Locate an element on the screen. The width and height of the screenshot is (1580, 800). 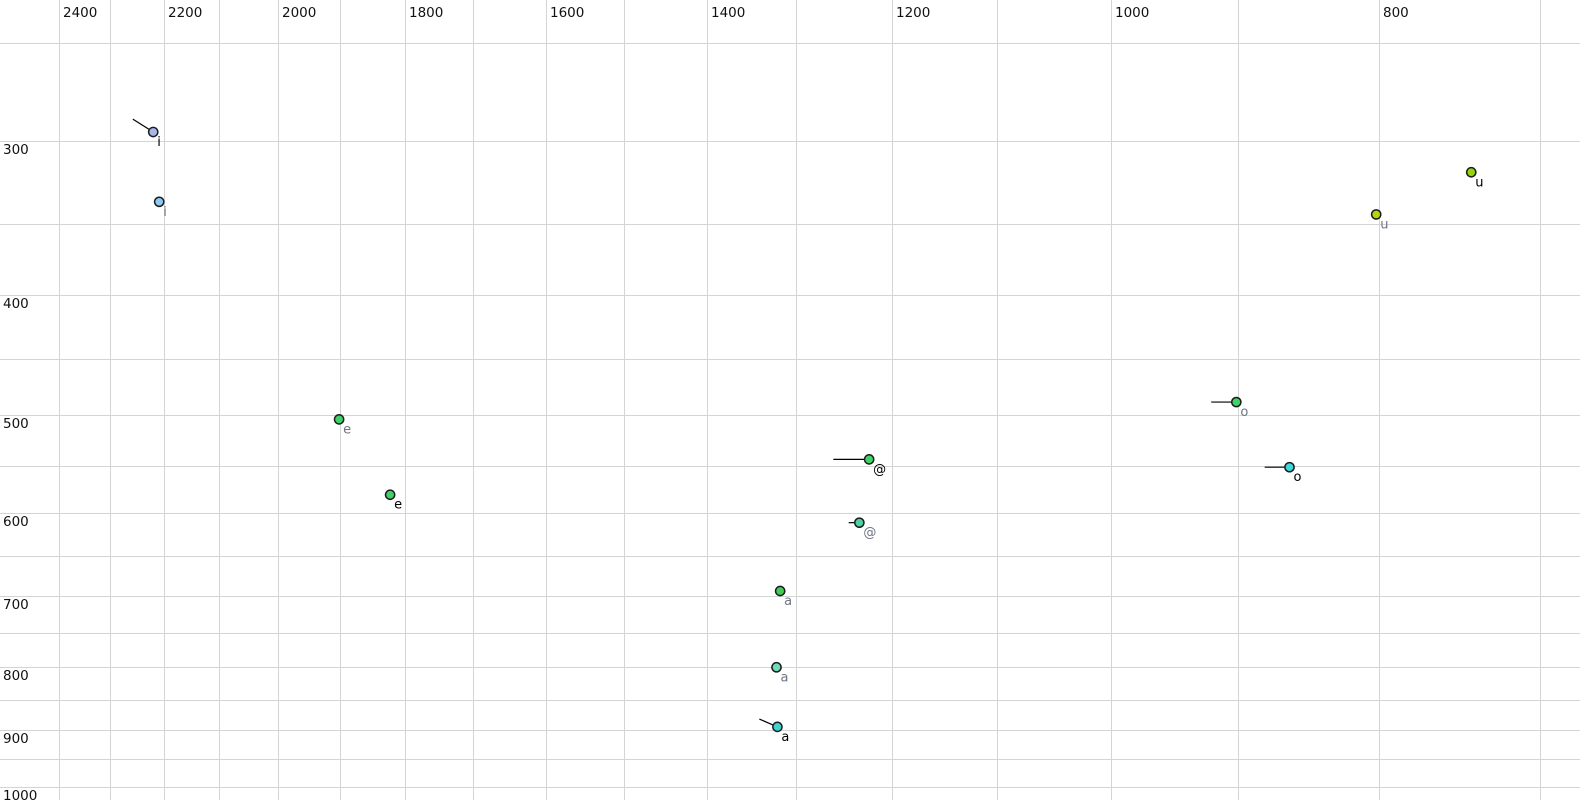
point-label-u-1: u is located at coordinates (1479, 182).